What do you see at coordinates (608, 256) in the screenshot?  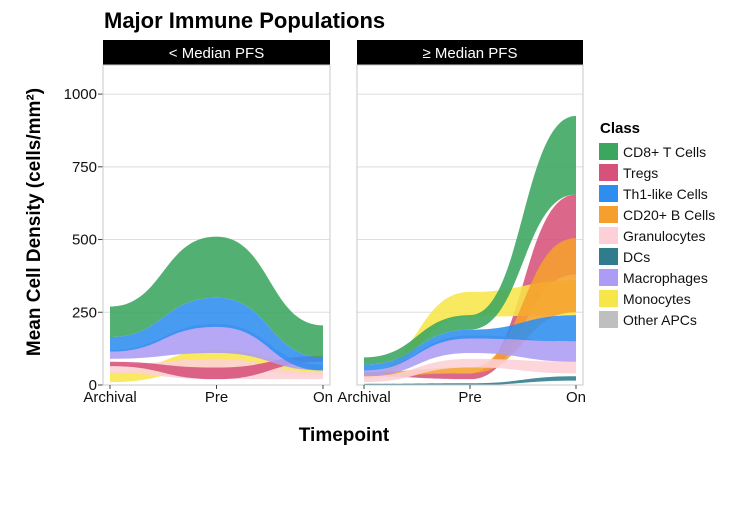 I see `legend-swatch-dcs` at bounding box center [608, 256].